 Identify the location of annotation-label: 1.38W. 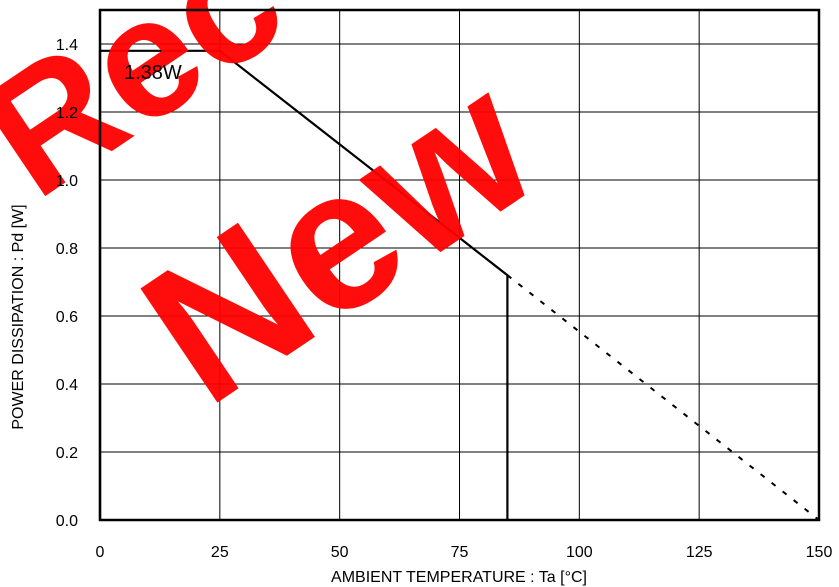
(153, 73).